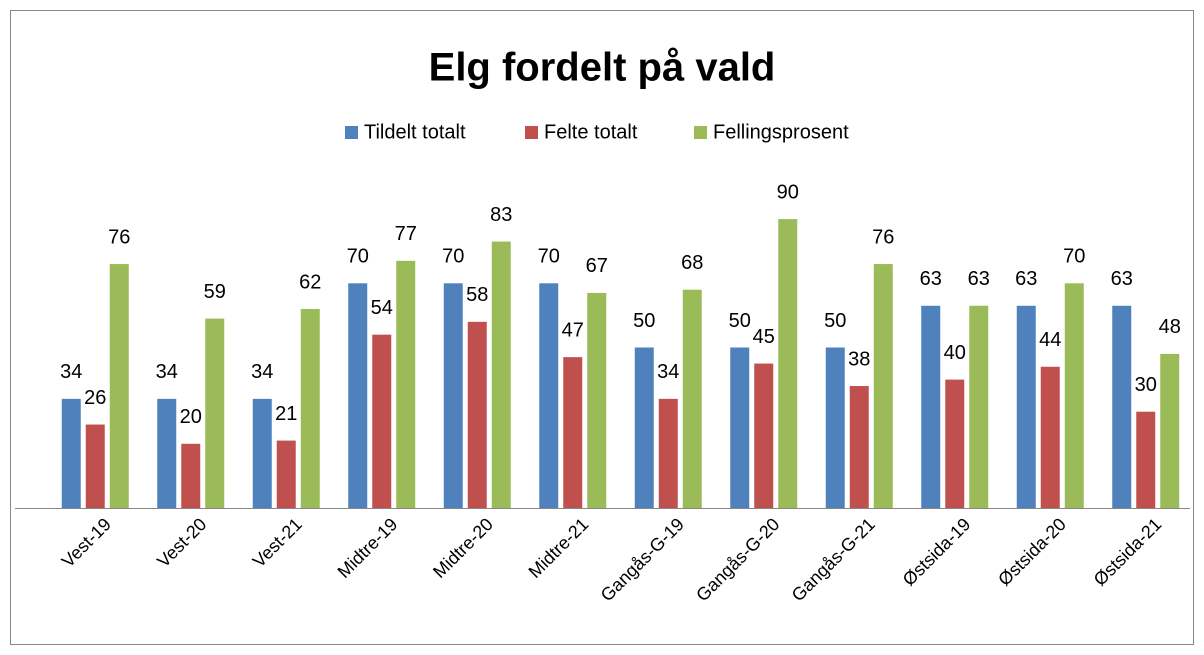  What do you see at coordinates (859, 359) in the screenshot?
I see `value-label: 38` at bounding box center [859, 359].